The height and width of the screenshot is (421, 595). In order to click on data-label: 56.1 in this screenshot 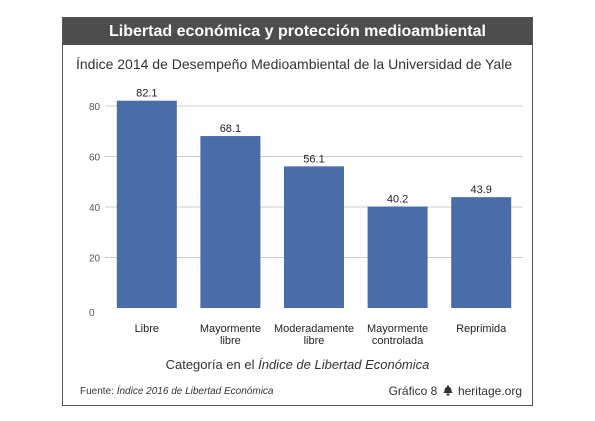, I will do `click(313, 159)`.